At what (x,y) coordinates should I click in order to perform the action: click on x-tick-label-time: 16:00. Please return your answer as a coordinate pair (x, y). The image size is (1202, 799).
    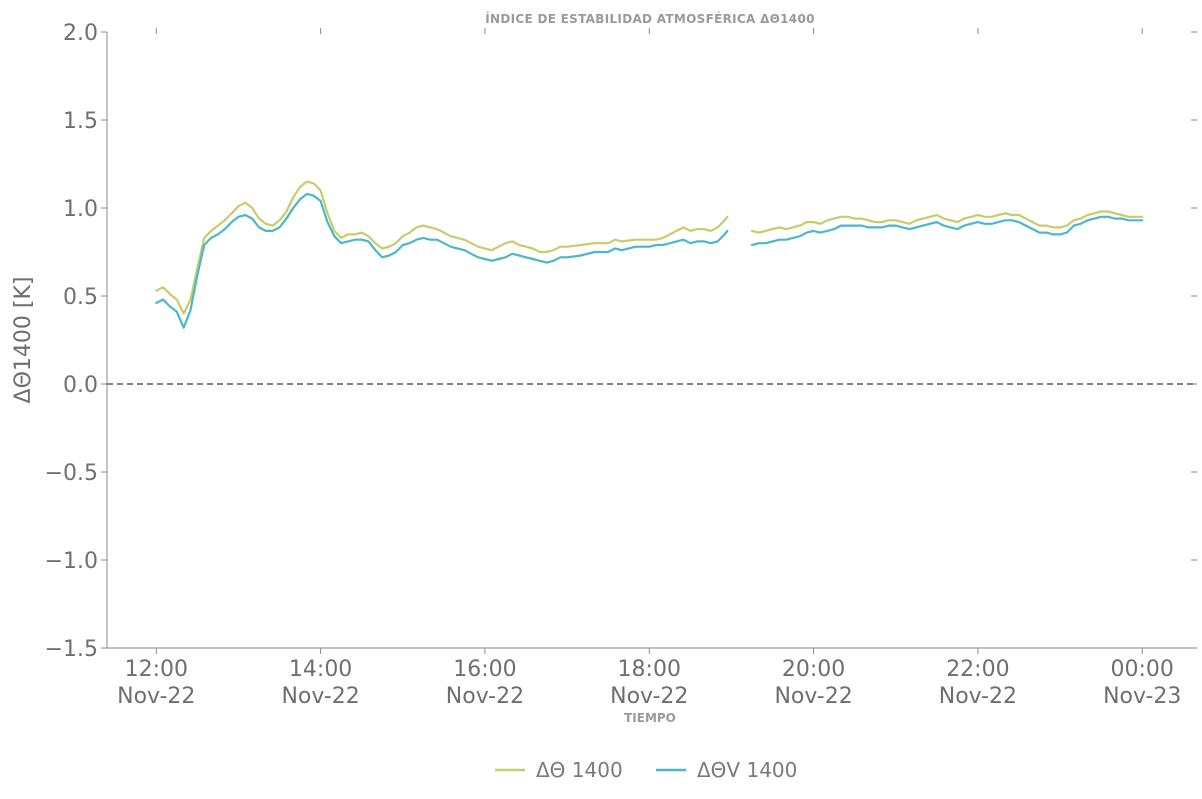
    Looking at the image, I should click on (484, 669).